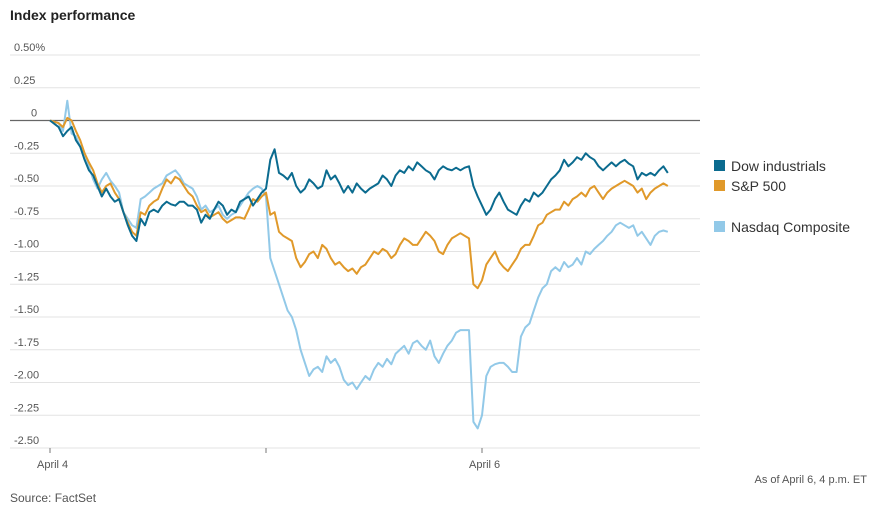 The image size is (875, 513). Describe the element at coordinates (29, 48) in the screenshot. I see `y-tick-label: 0.50%` at that location.